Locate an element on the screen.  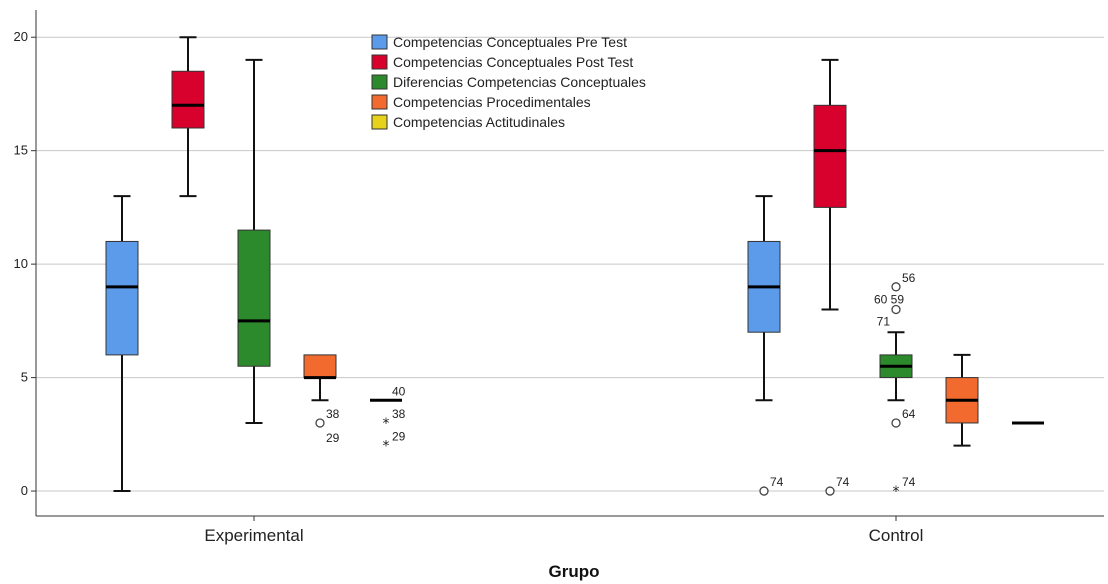
outlier-label: 40 is located at coordinates (399, 391).